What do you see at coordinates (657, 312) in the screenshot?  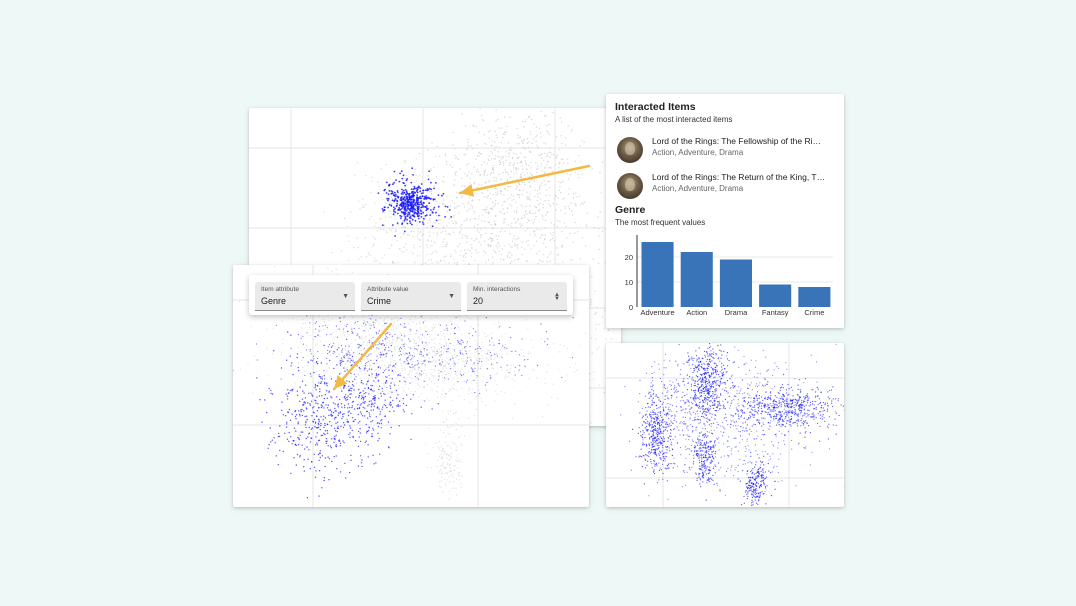 I see `x-tick-label: Adventure` at bounding box center [657, 312].